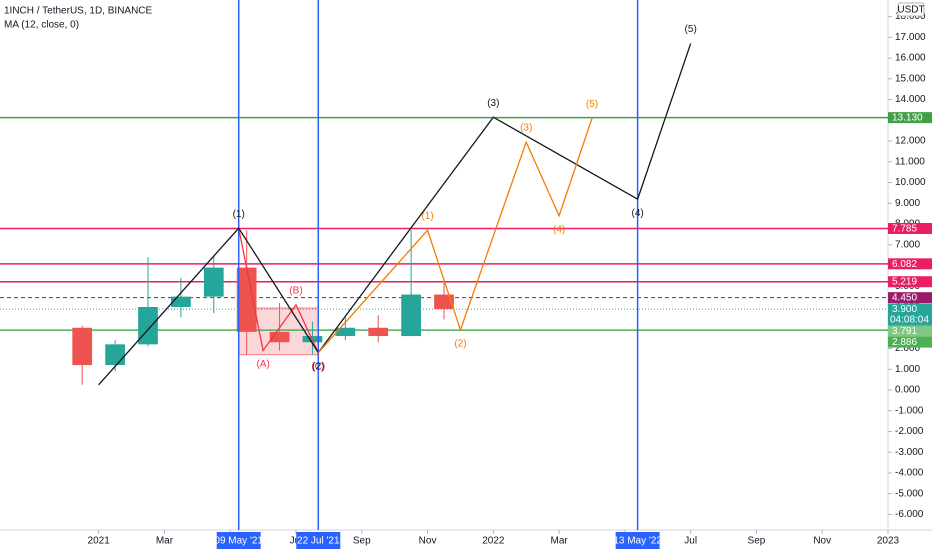 The width and height of the screenshot is (932, 550). Describe the element at coordinates (904, 342) in the screenshot. I see `price-badge-label: 2.886` at that location.